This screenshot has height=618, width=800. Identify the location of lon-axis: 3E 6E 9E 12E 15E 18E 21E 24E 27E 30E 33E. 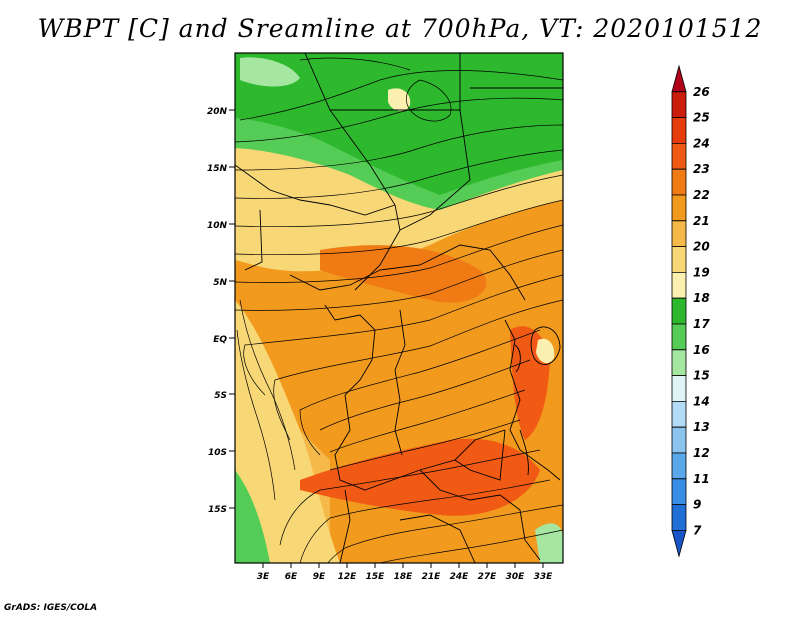
(405, 572).